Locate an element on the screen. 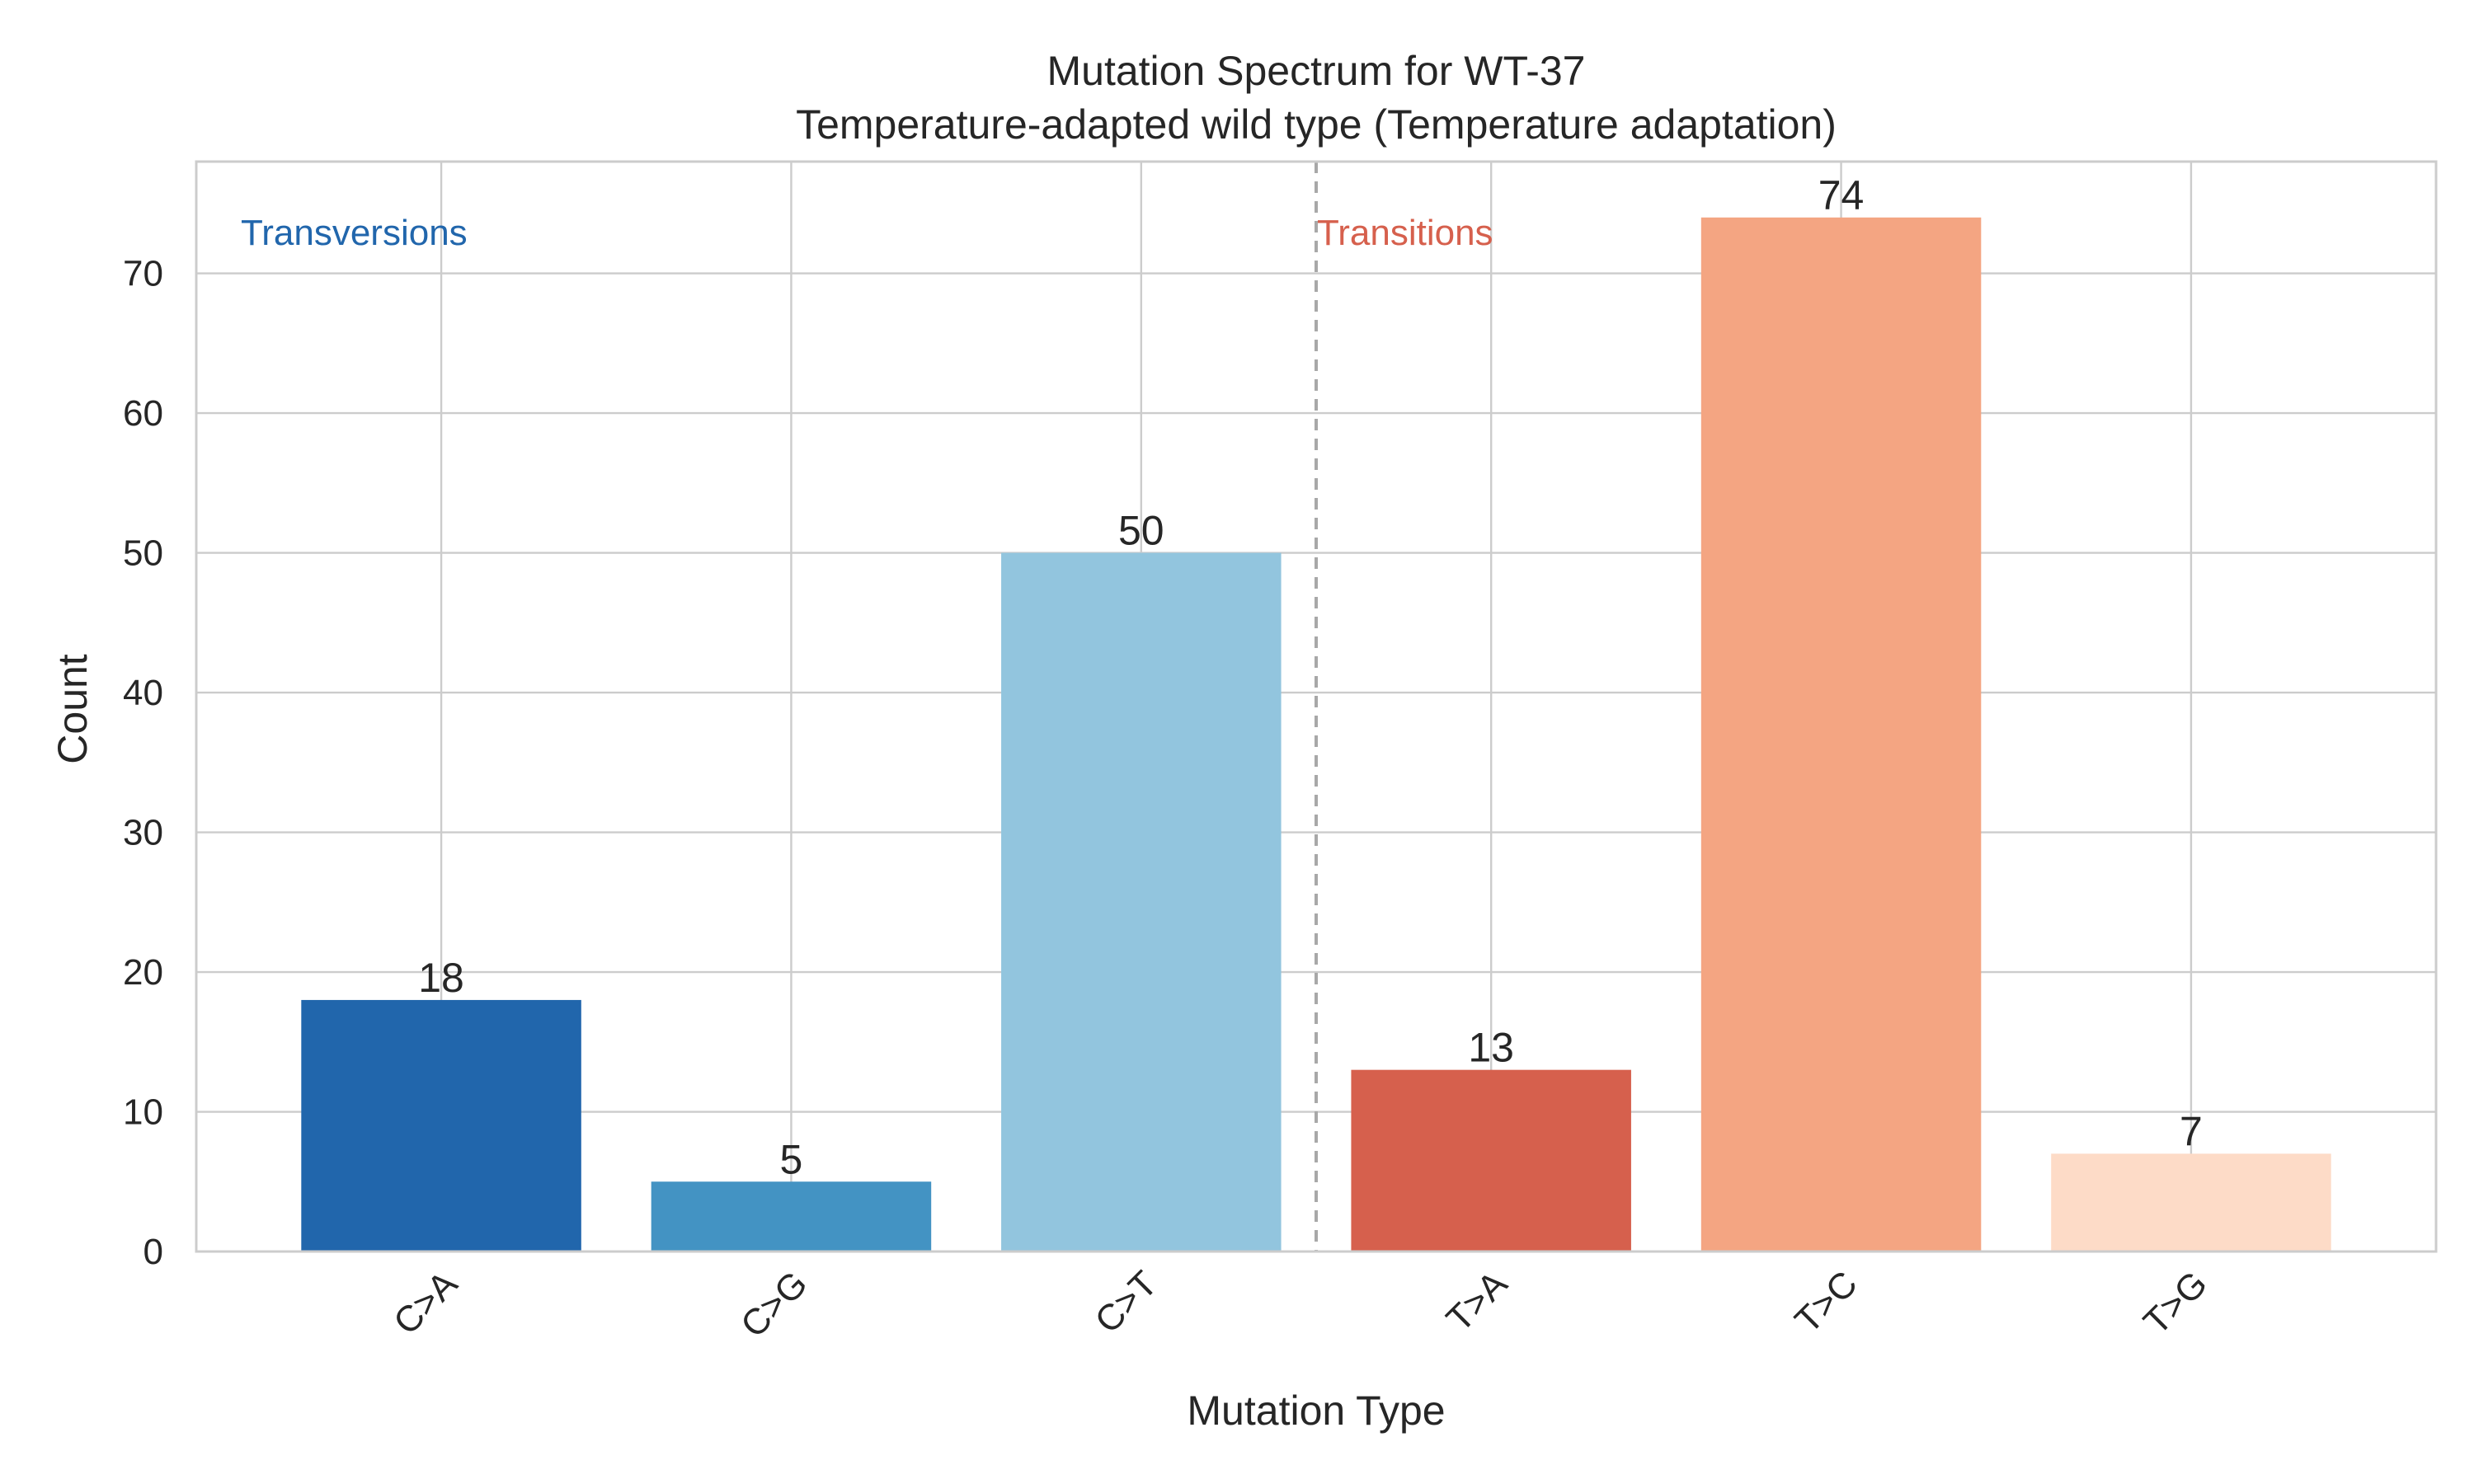 This screenshot has width=2474, height=1484. y-tick-label-2: 20 is located at coordinates (143, 973).